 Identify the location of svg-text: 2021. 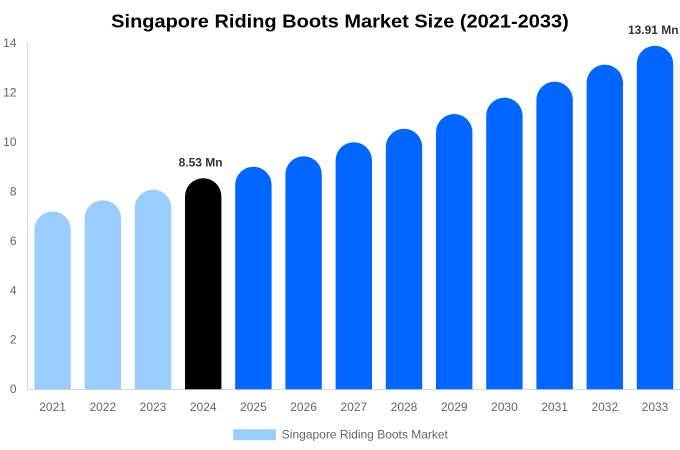
(52, 407).